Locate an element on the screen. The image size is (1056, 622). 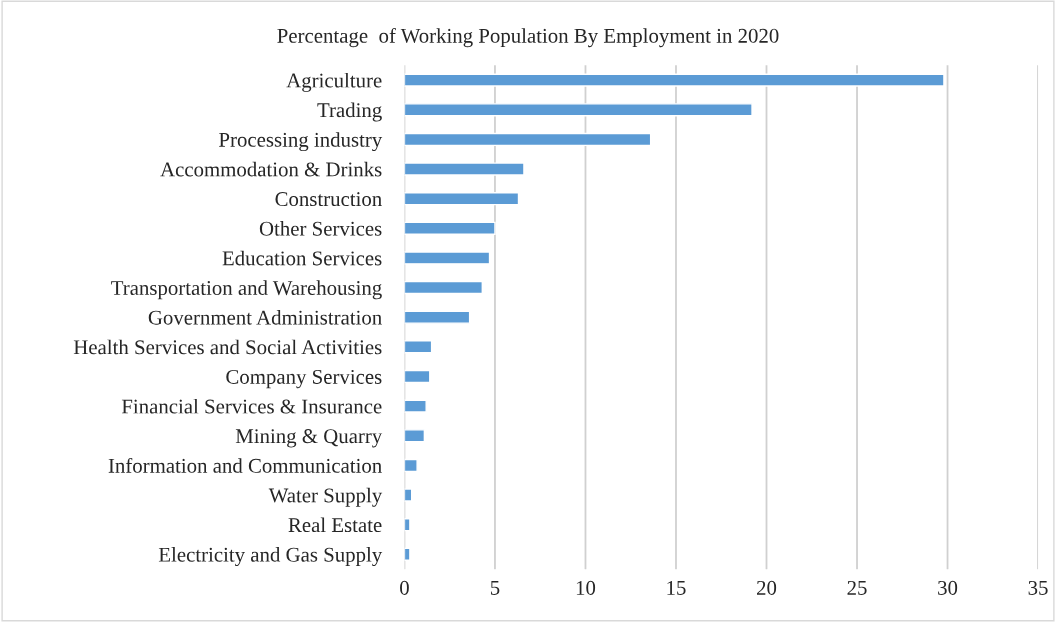
y-tick-label: Trading is located at coordinates (349, 112).